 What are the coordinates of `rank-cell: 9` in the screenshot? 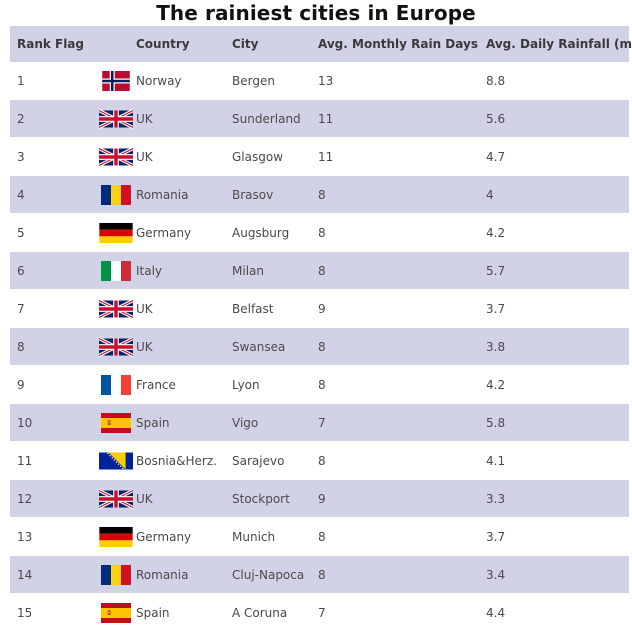 It's located at (29, 384).